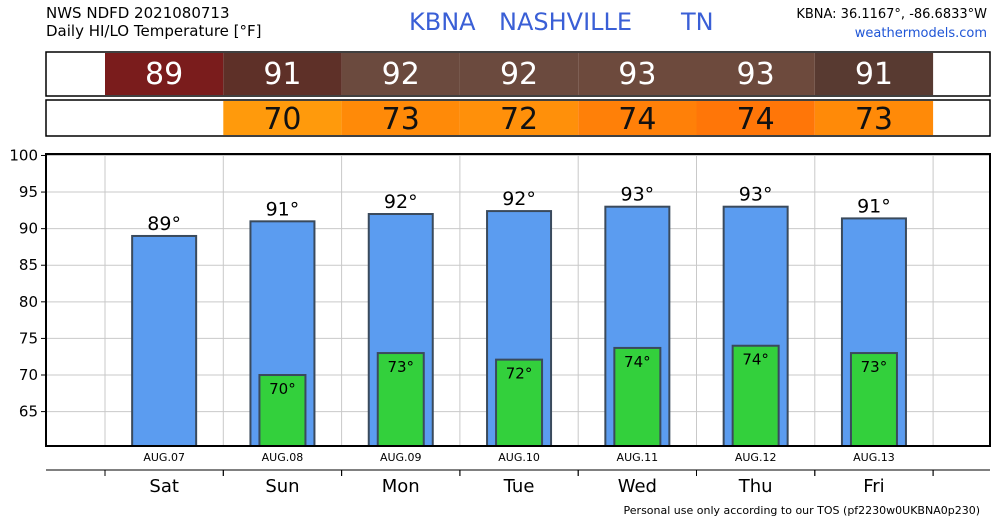 This screenshot has width=1000, height=520. I want to click on date-label: AUG.12, so click(756, 457).